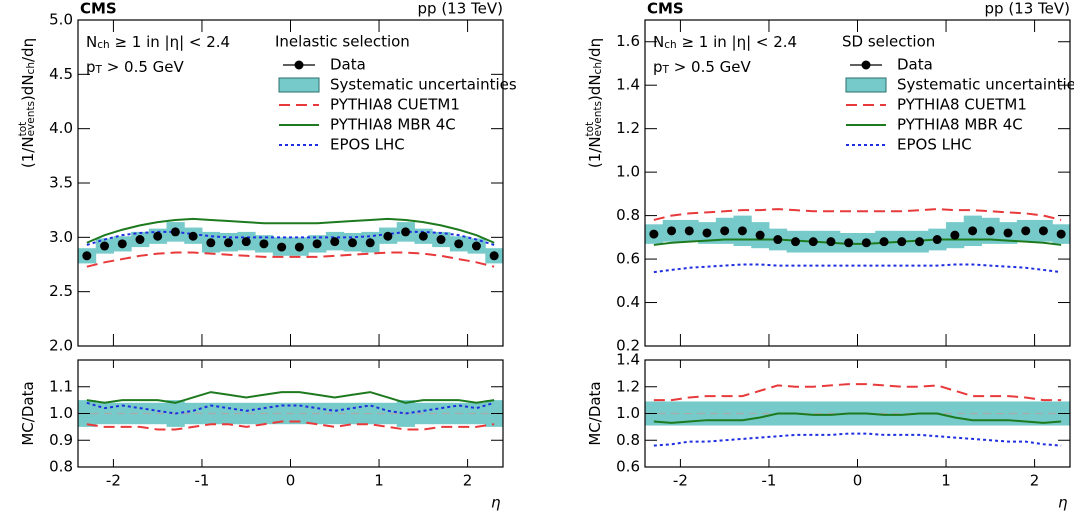 This screenshot has height=518, width=1074. What do you see at coordinates (61, 346) in the screenshot?
I see `y-tick-label: 2.0` at bounding box center [61, 346].